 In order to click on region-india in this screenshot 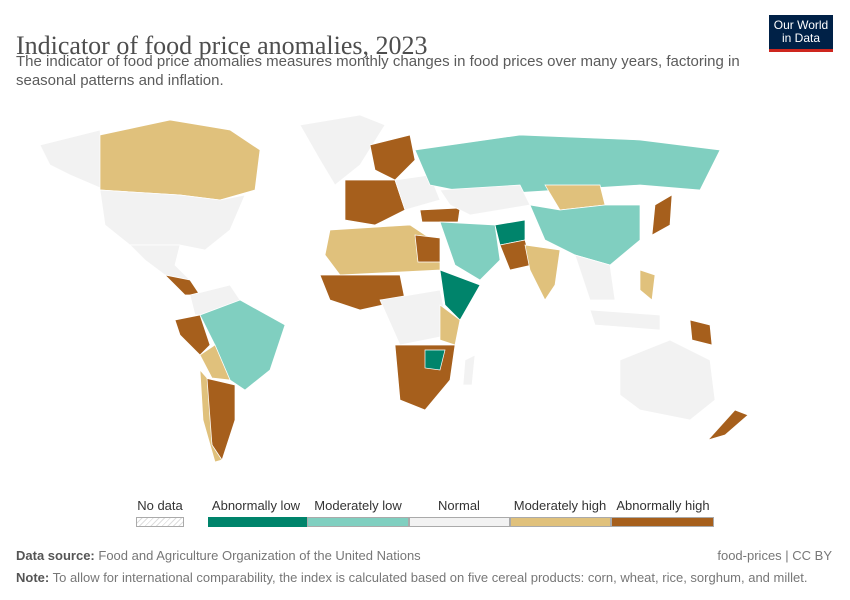, I will do `click(542, 272)`.